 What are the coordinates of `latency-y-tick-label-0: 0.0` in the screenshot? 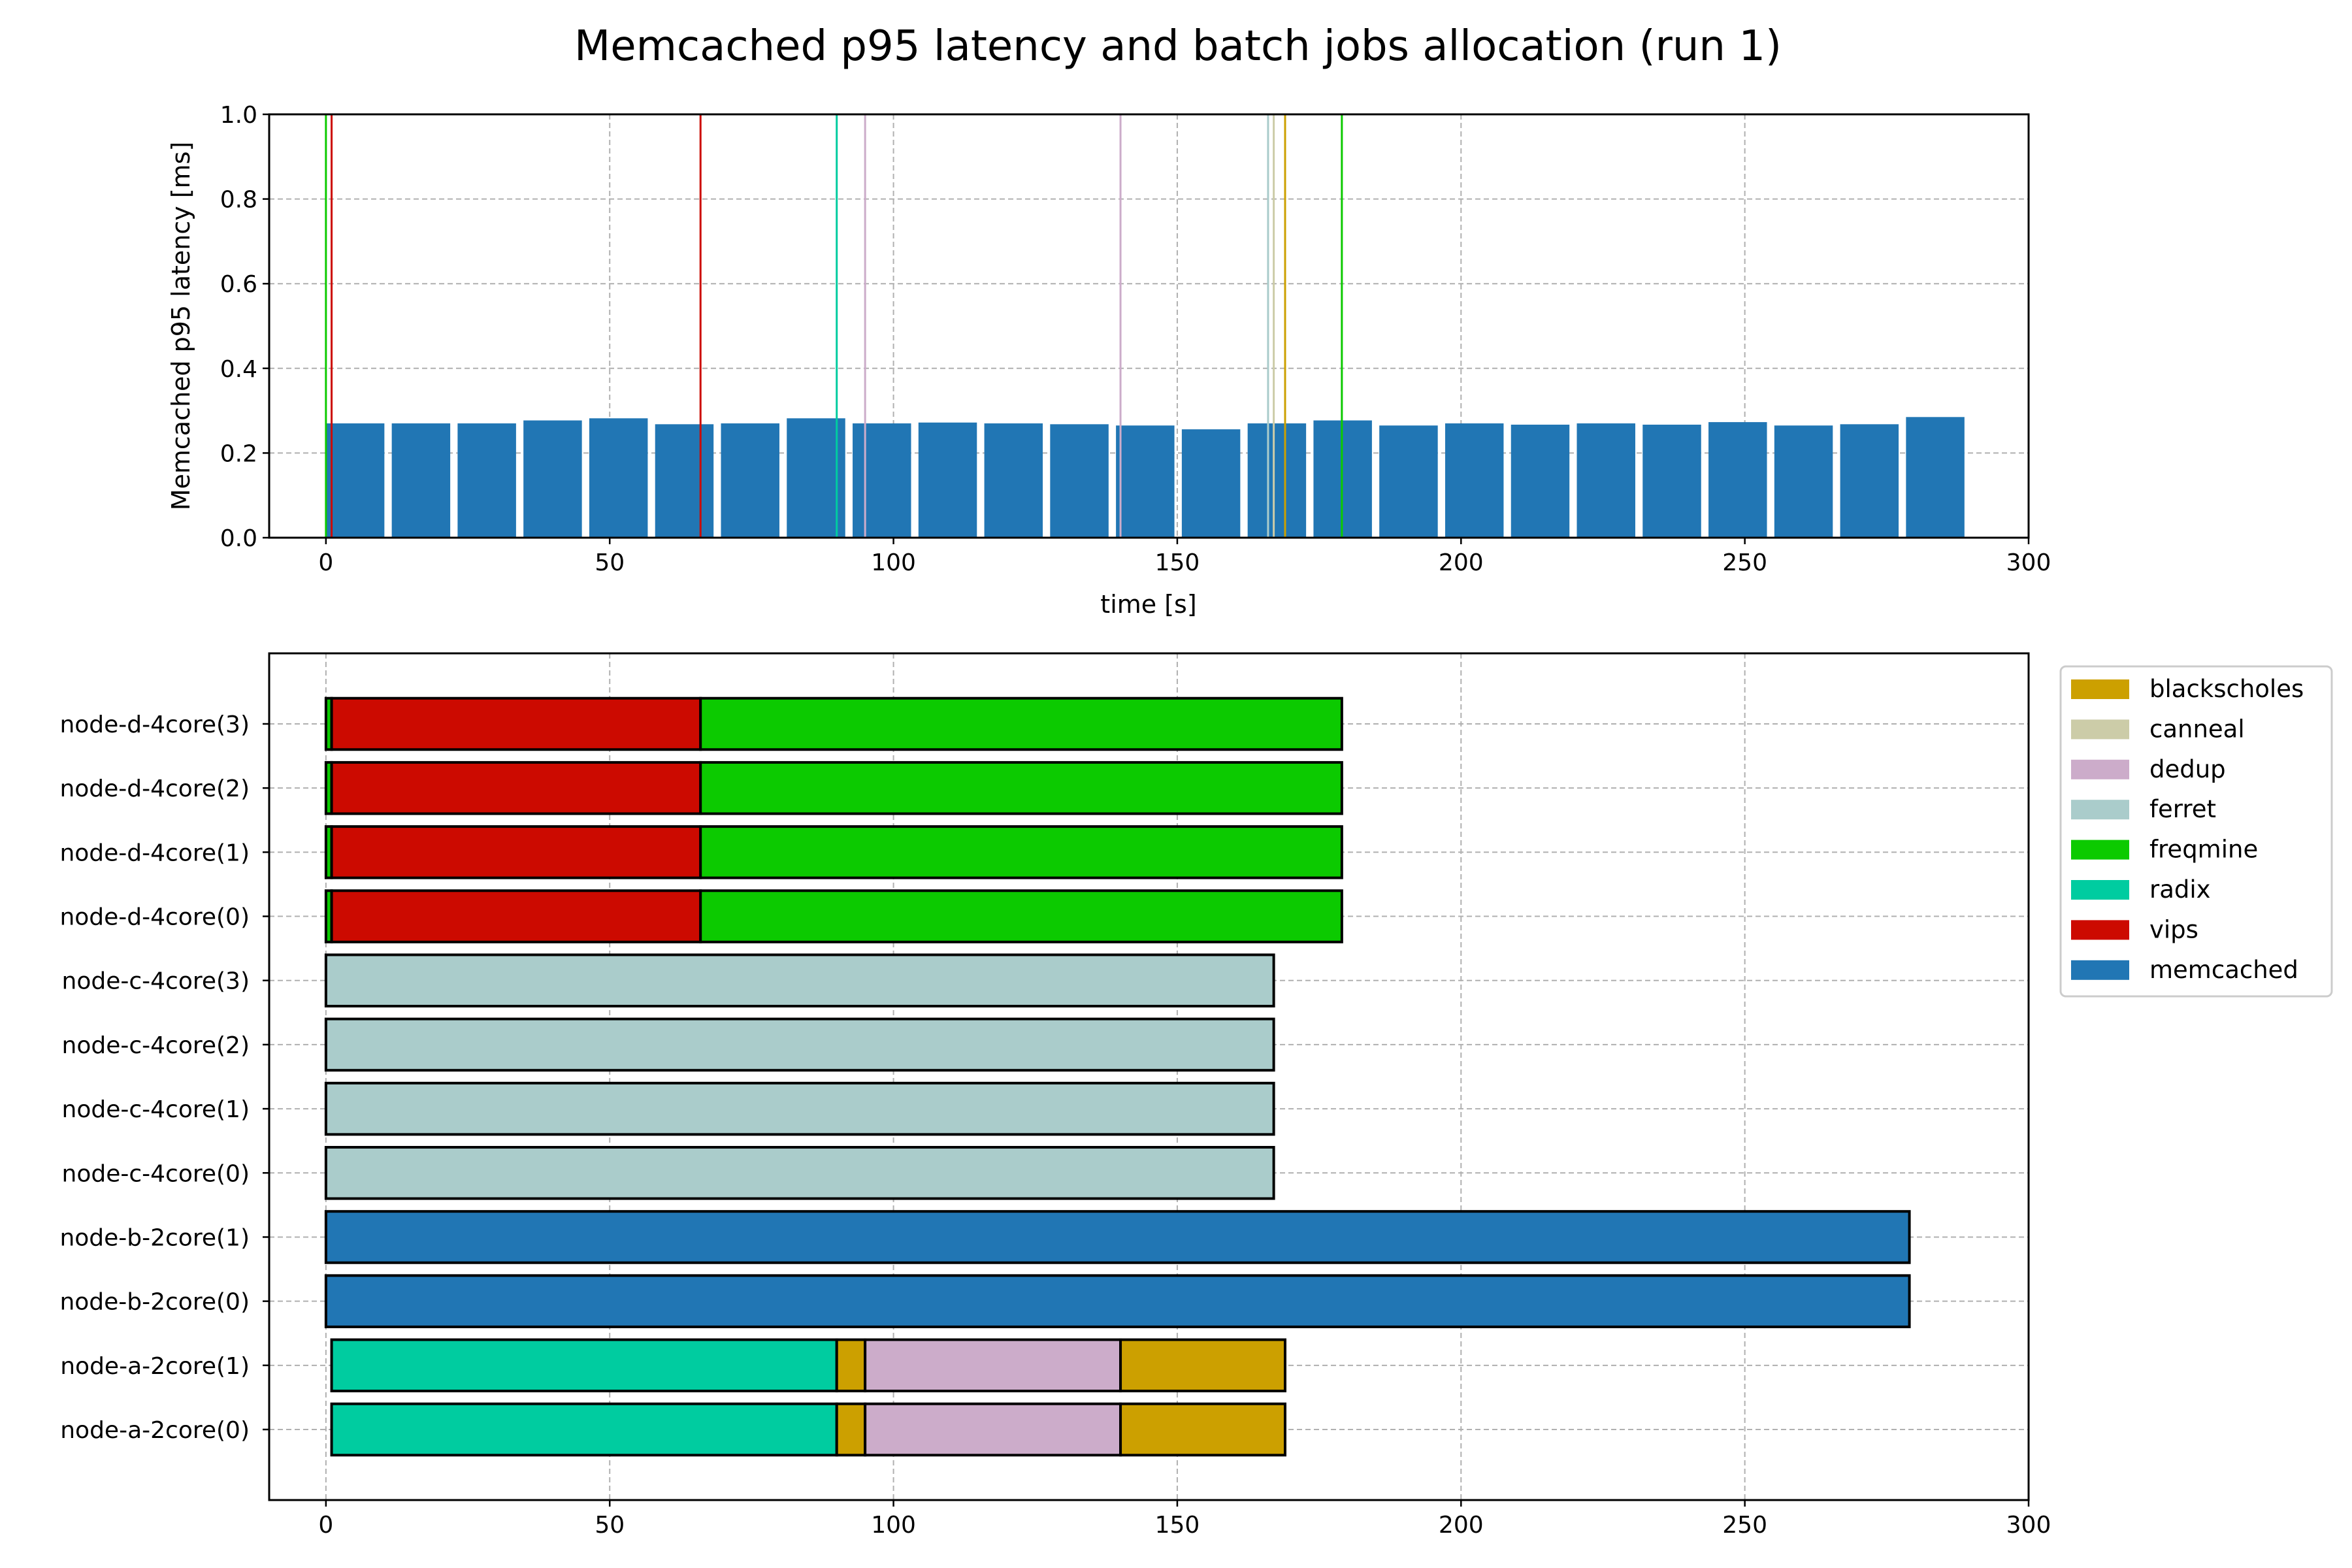 It's located at (238, 538).